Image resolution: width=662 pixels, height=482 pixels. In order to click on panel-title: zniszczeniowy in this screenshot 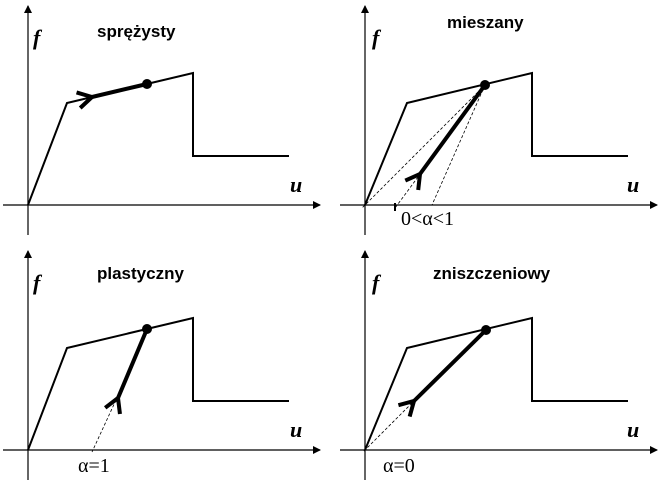, I will do `click(492, 273)`.